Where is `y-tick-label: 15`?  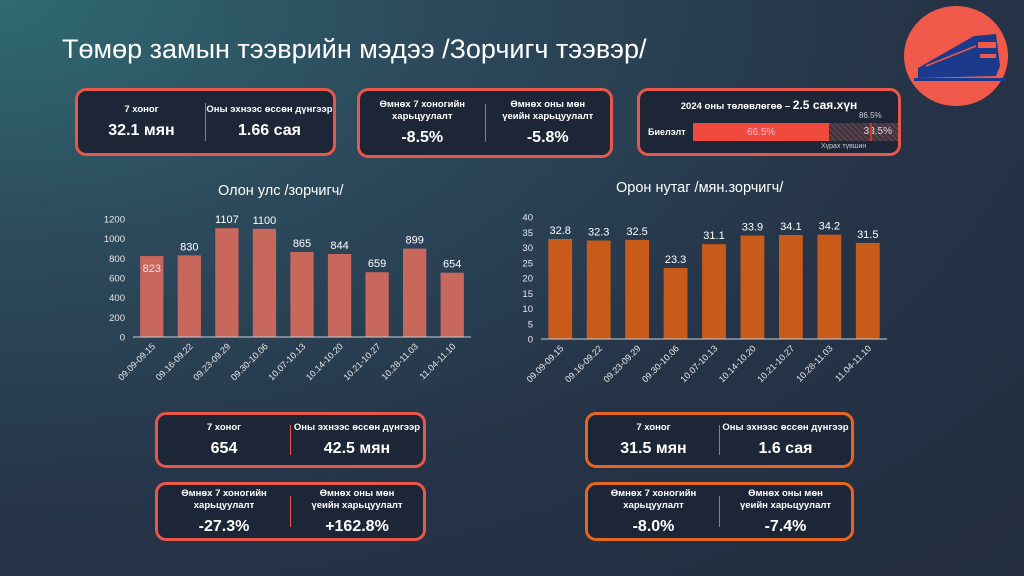 y-tick-label: 15 is located at coordinates (527, 294).